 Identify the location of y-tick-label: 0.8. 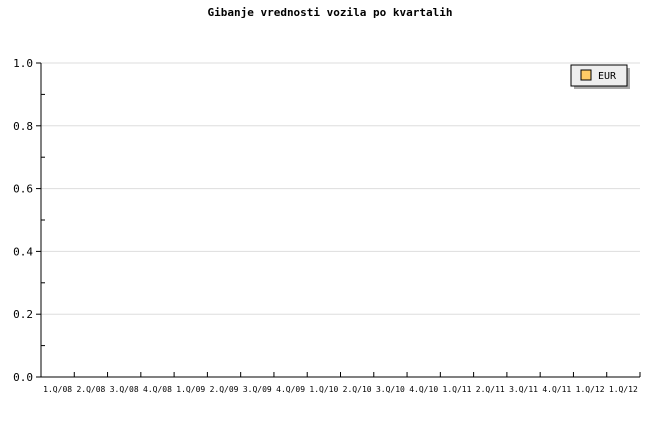
(23, 126).